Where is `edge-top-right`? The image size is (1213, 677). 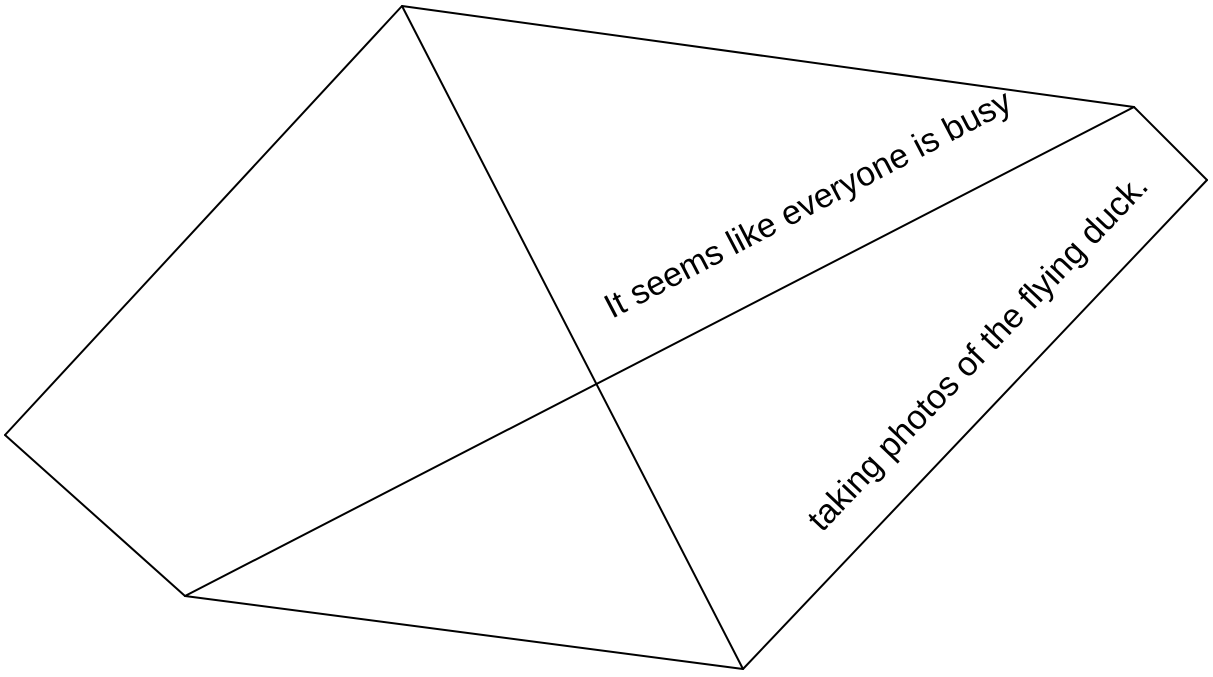
edge-top-right is located at coordinates (1170, 143).